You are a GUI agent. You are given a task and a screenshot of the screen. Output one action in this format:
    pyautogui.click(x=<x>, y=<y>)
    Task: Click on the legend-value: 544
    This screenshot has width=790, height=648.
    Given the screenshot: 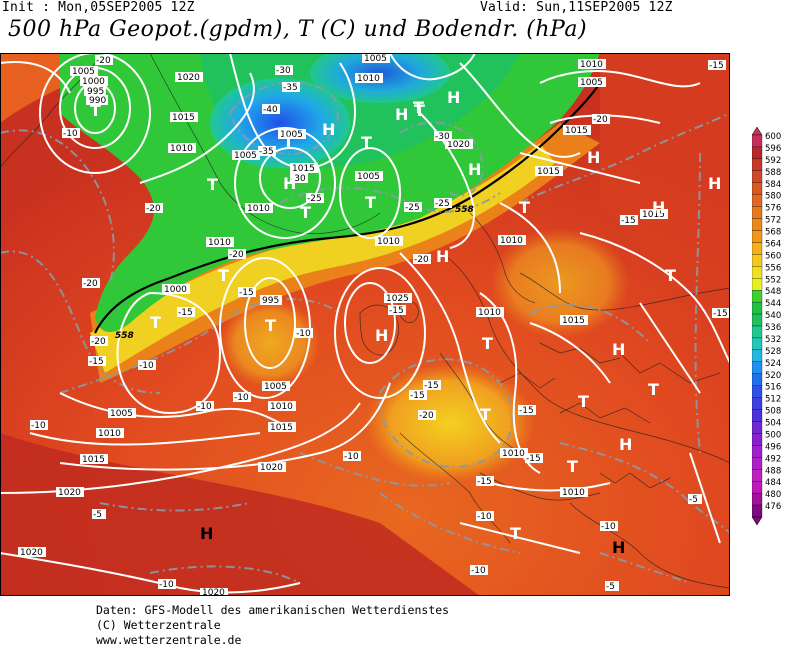 What is the action you would take?
    pyautogui.click(x=773, y=304)
    